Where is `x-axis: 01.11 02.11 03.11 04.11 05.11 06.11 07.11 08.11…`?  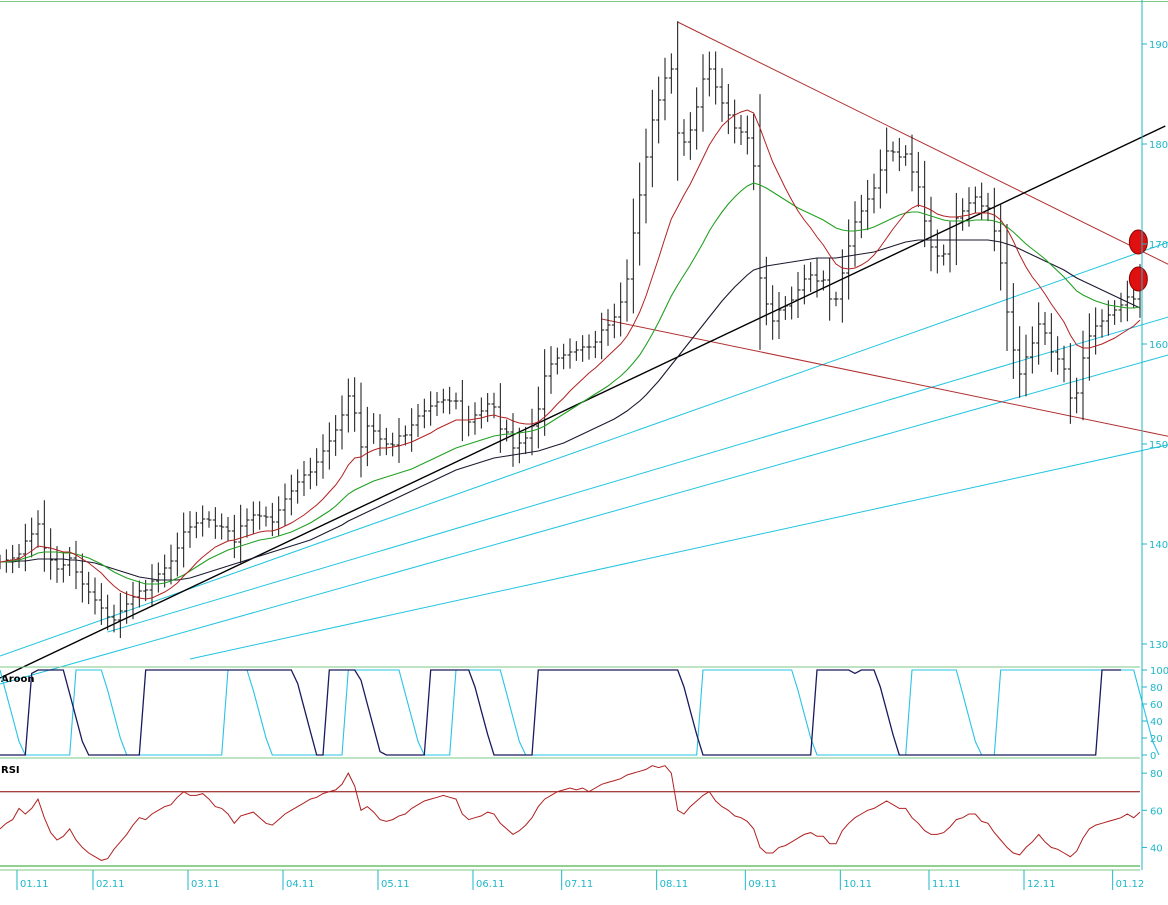
x-axis: 01.11 02.11 03.11 04.11 05.11 06.11 07.11 08.11… is located at coordinates (572, 879).